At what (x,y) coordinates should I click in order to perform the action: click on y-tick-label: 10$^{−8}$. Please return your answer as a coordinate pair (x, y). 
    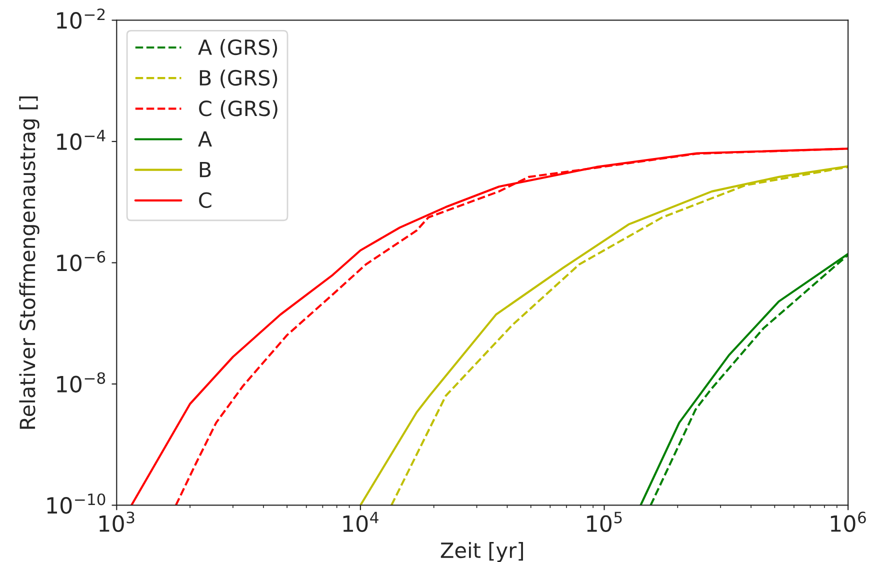
    Looking at the image, I should click on (81, 382).